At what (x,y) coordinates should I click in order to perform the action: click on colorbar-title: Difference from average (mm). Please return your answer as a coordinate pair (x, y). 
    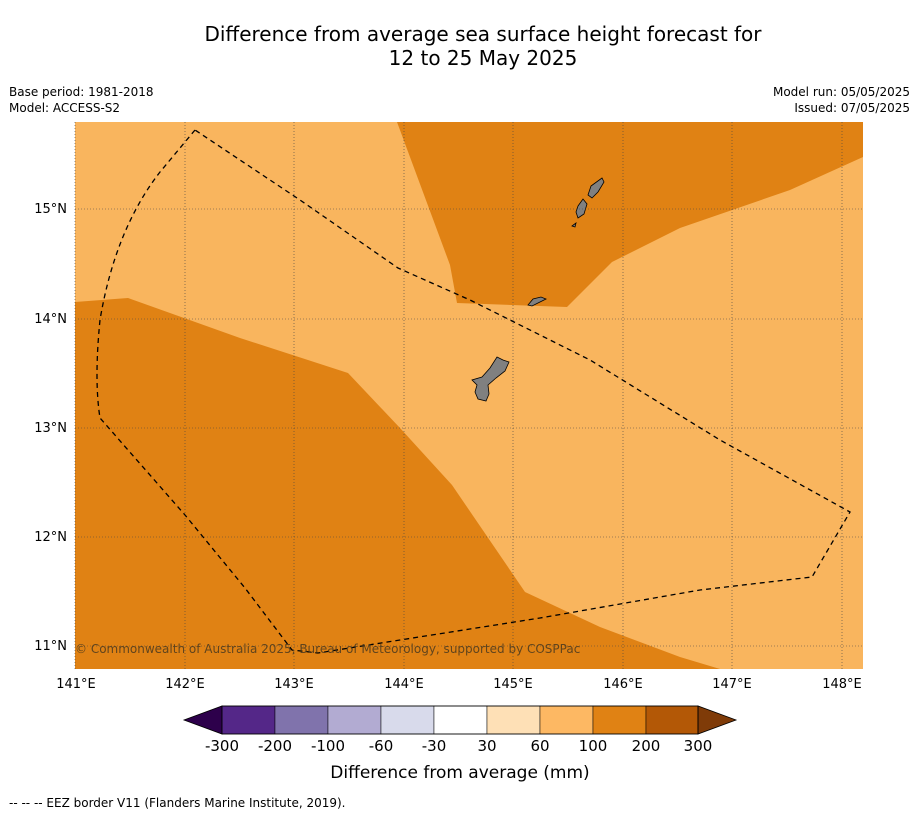
    Looking at the image, I should click on (459, 773).